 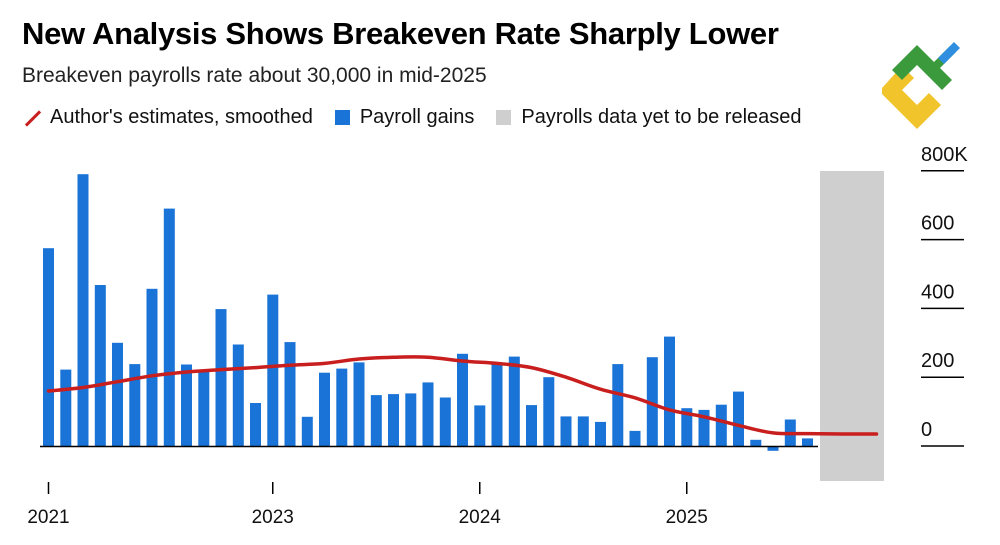 I want to click on legend-bar-swatch, so click(x=342, y=117).